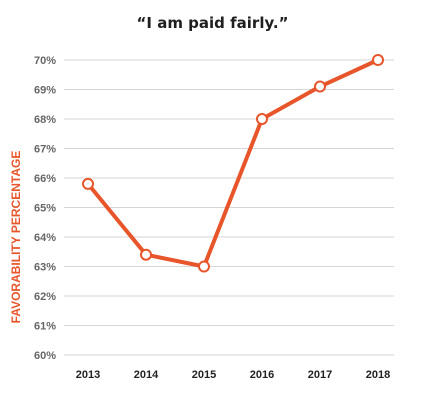 The image size is (425, 405). I want to click on y-tick-label: 65%, so click(45, 209).